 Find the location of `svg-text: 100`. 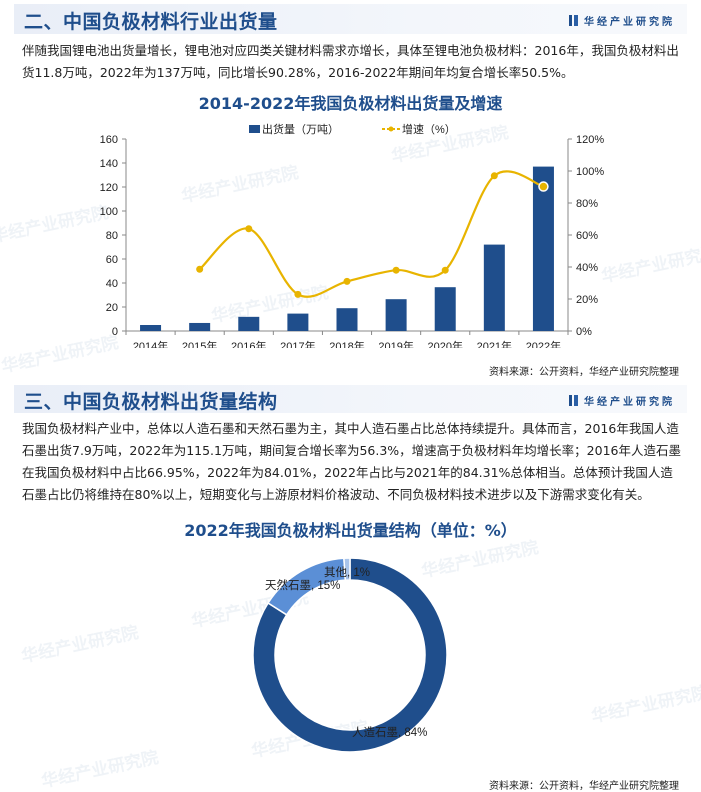

svg-text: 100 is located at coordinates (109, 212).